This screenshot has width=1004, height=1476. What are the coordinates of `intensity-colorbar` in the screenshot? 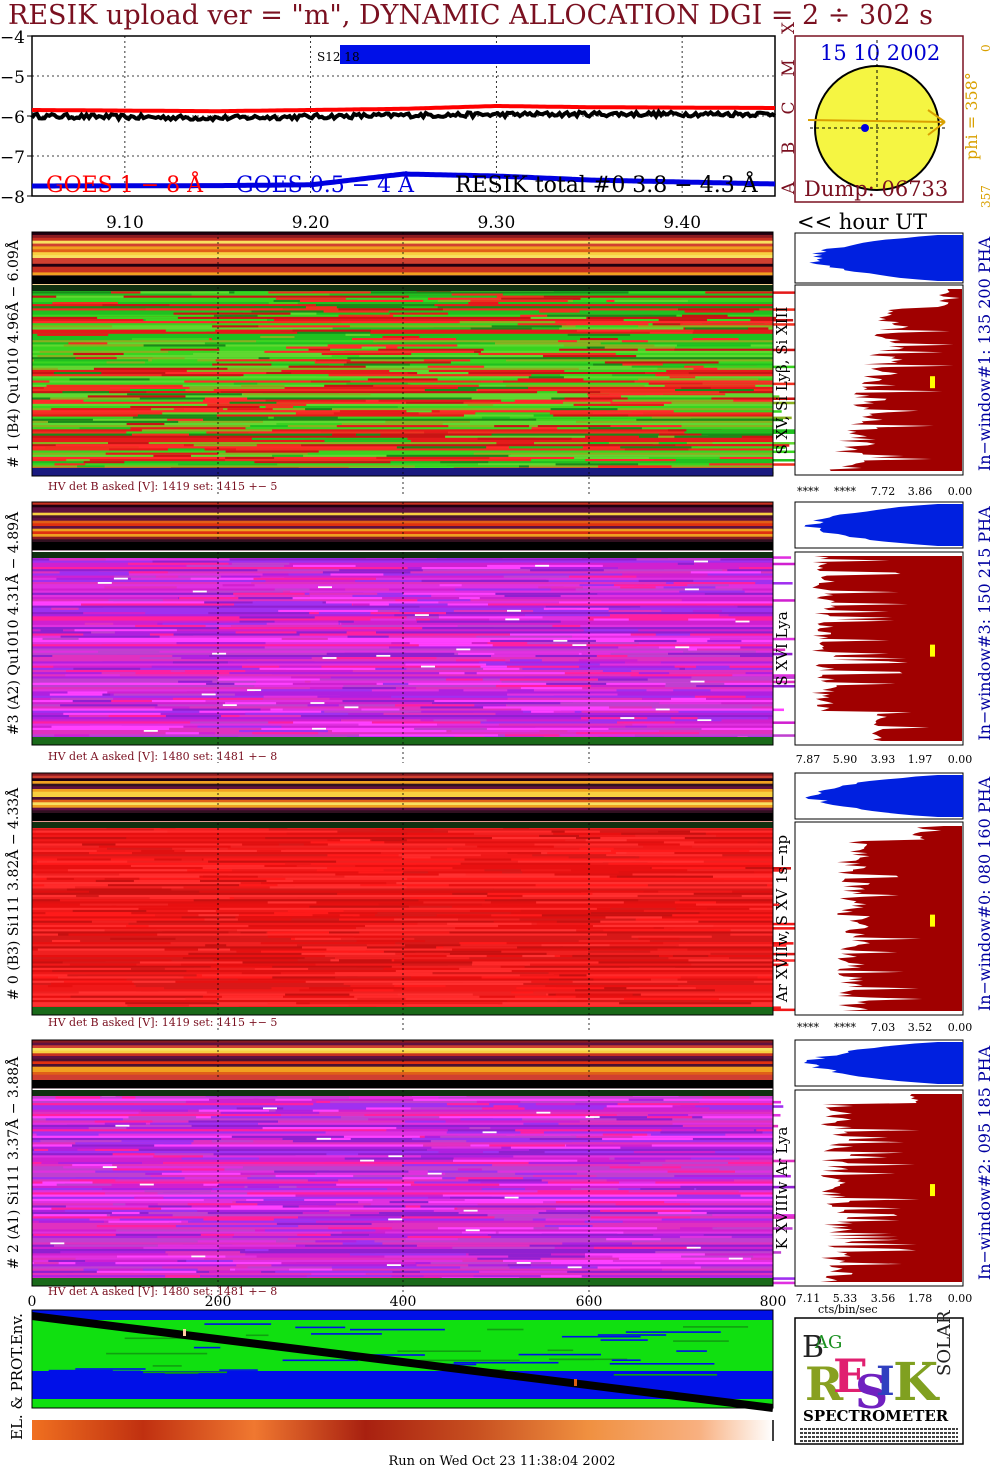 It's located at (402, 1430).